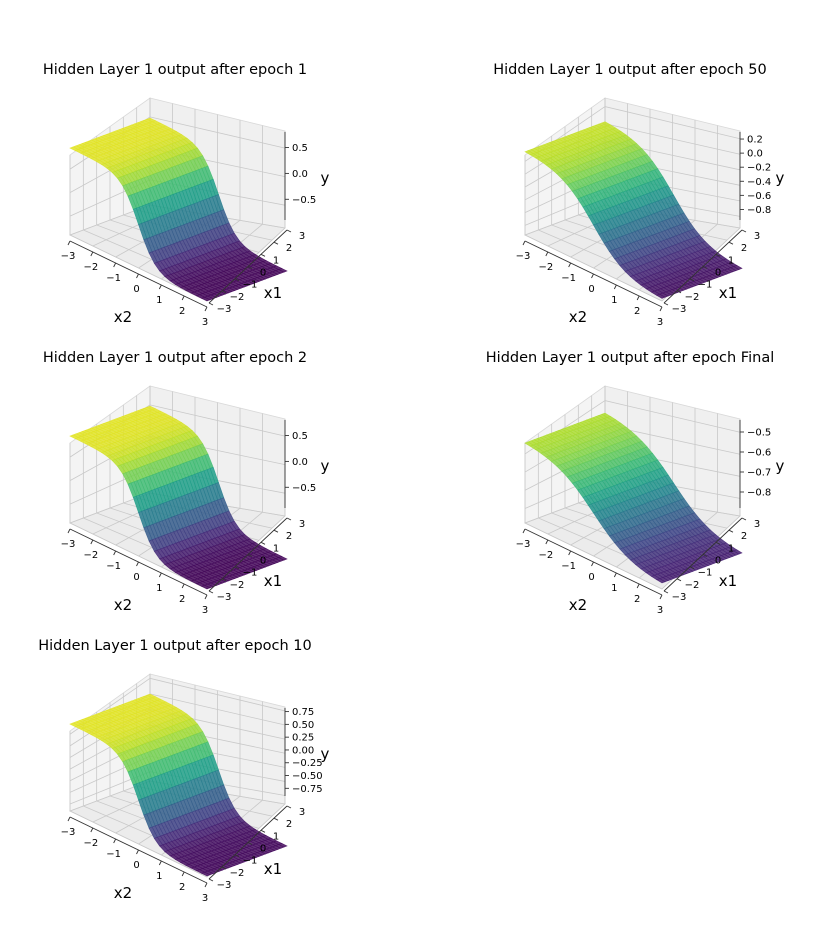 The width and height of the screenshot is (830, 930). Describe the element at coordinates (630, 70) in the screenshot. I see `chart-title: Hidden Layer 1 output after epoch 50` at that location.